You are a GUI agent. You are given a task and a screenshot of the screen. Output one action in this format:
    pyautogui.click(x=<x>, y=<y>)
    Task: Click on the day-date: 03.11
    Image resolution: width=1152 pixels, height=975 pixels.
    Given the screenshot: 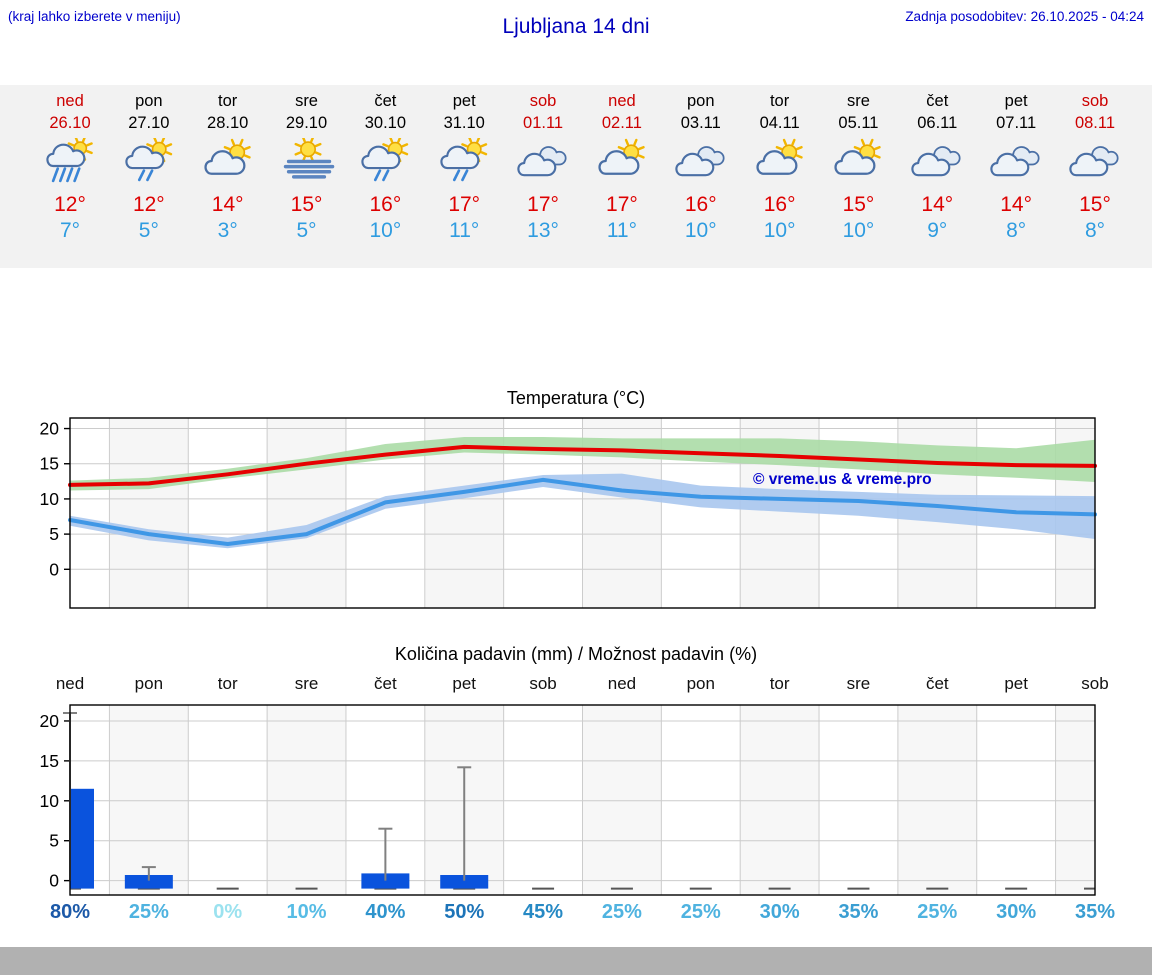 What is the action you would take?
    pyautogui.click(x=700, y=123)
    